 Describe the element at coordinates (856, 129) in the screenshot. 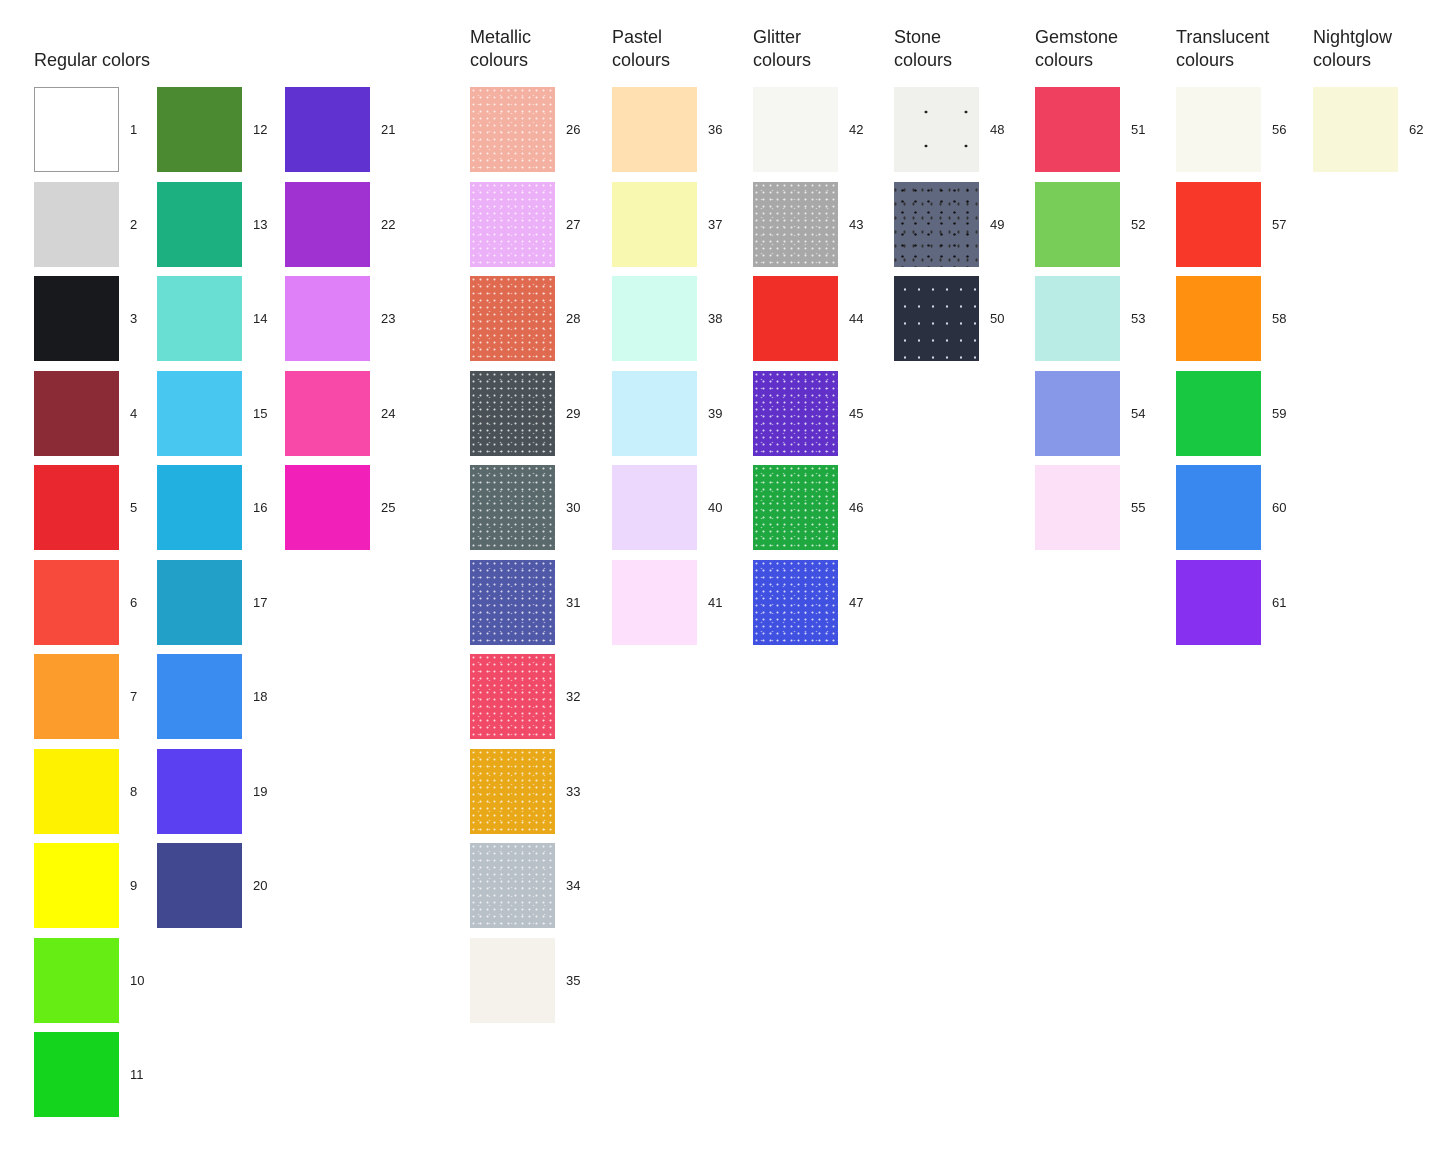

I see `color-number: 42` at that location.